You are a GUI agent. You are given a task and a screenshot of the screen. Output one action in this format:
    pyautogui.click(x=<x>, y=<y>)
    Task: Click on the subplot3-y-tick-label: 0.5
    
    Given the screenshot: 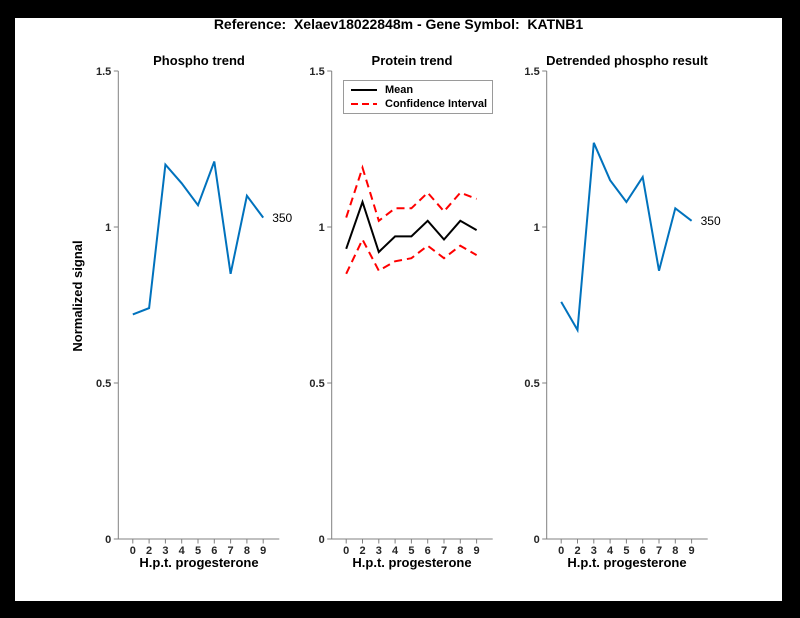 What is the action you would take?
    pyautogui.click(x=531, y=384)
    